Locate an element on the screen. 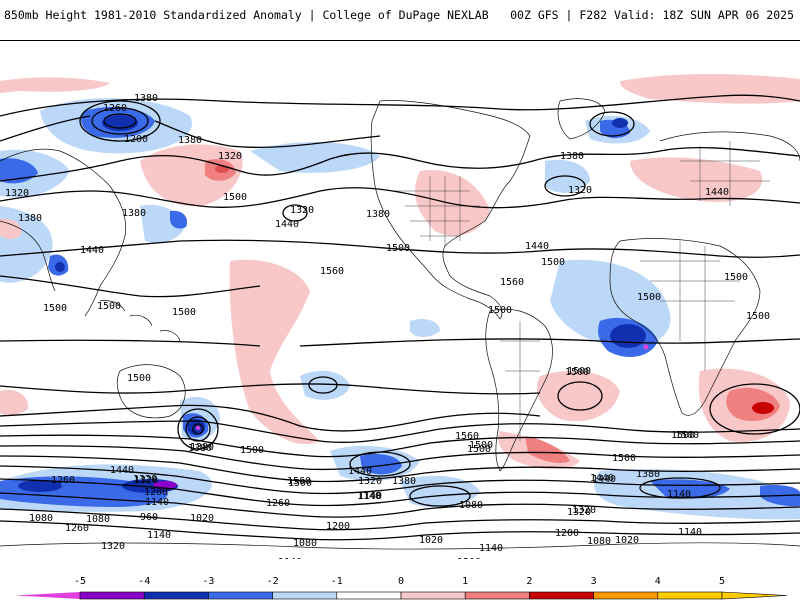  colorbar-tick-label: 2 is located at coordinates (529, 581).